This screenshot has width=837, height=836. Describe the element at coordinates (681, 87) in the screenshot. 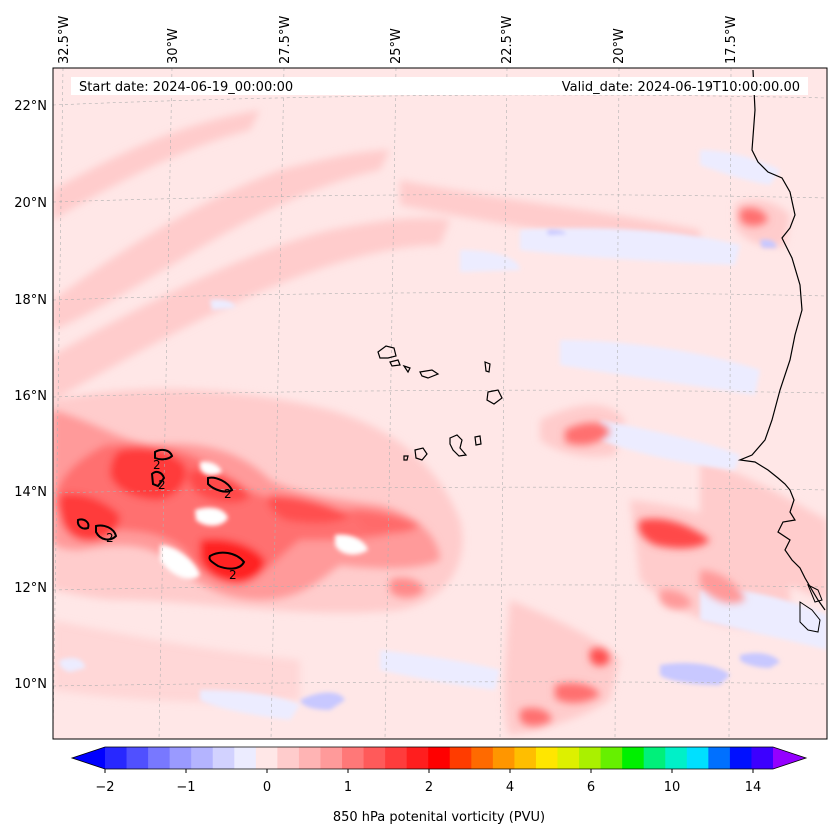

I see `valid-date: Valid_date: 2024-06-19T10:00:00.00` at that location.